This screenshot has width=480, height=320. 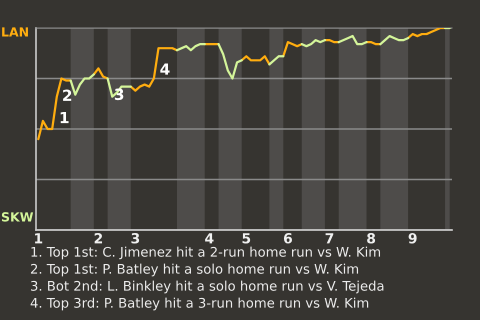 I want to click on annotation: 3, so click(x=119, y=94).